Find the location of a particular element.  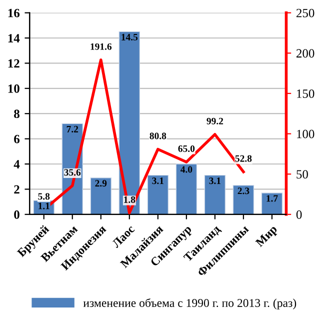

data-label: 35.6 is located at coordinates (72, 172).